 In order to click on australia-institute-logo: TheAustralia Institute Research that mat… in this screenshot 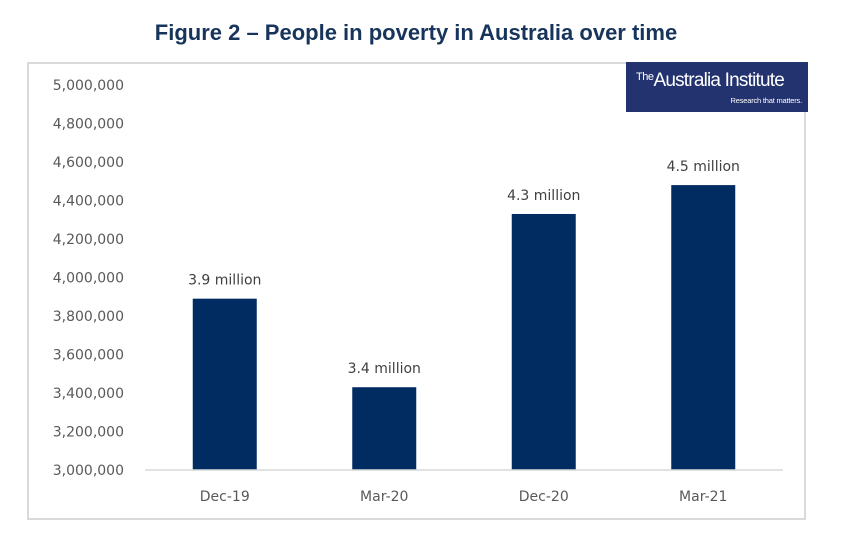, I will do `click(717, 87)`.